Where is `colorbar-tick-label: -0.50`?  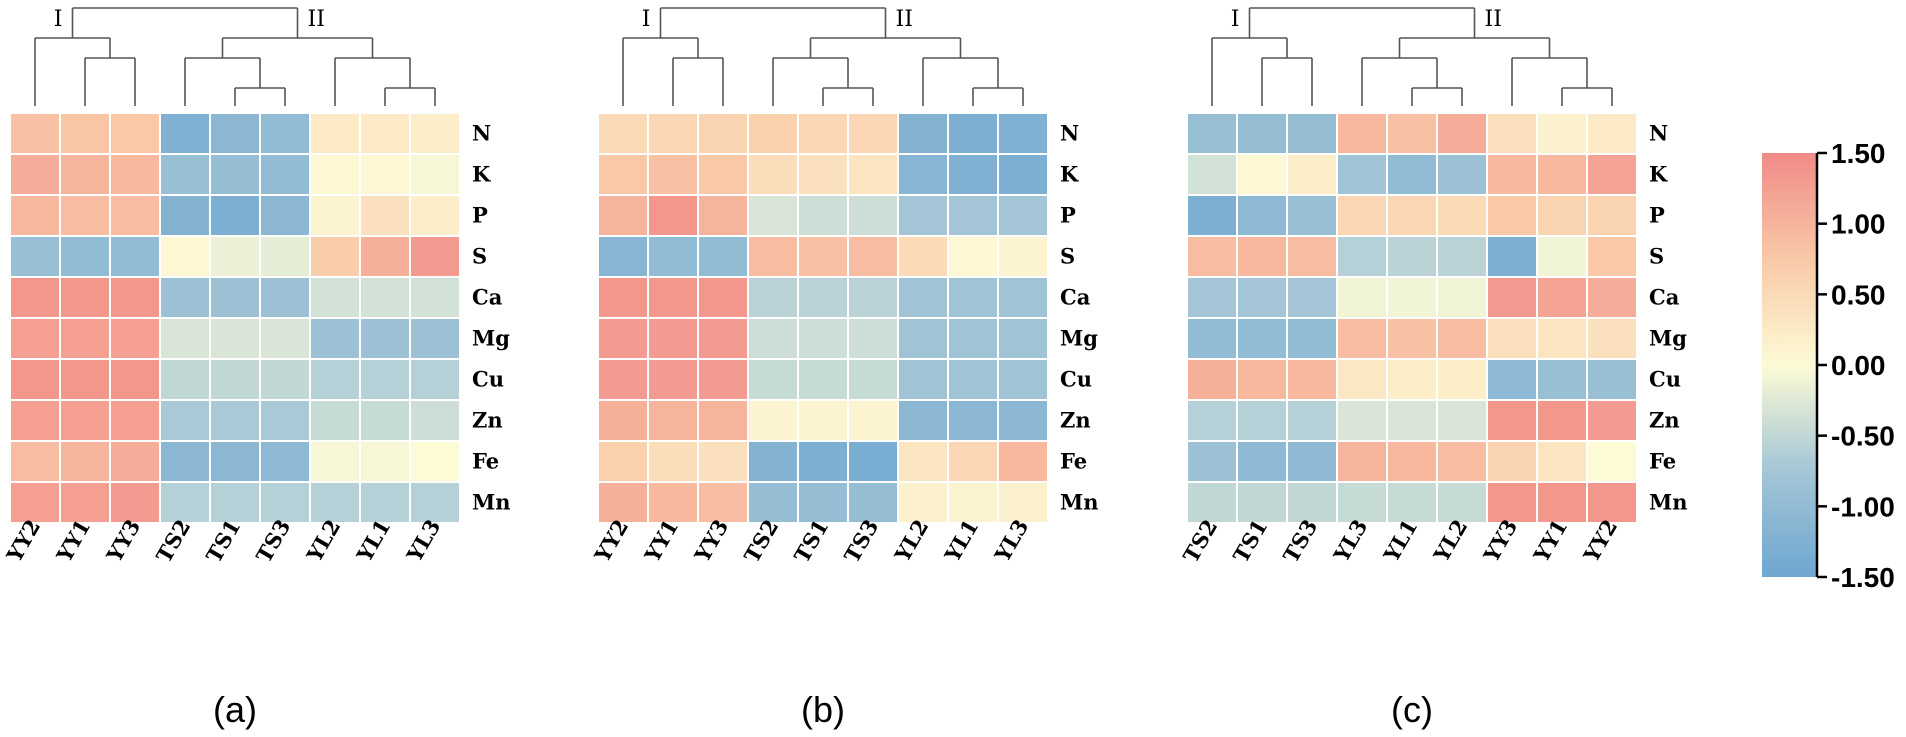
colorbar-tick-label: -0.50 is located at coordinates (1863, 436).